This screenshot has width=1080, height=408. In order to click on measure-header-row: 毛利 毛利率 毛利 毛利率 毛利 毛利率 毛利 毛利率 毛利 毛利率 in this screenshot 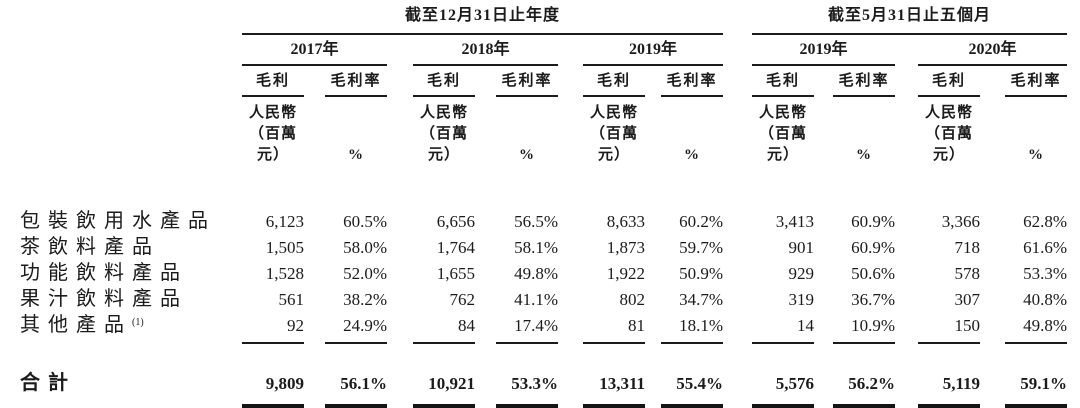, I will do `click(550, 81)`.